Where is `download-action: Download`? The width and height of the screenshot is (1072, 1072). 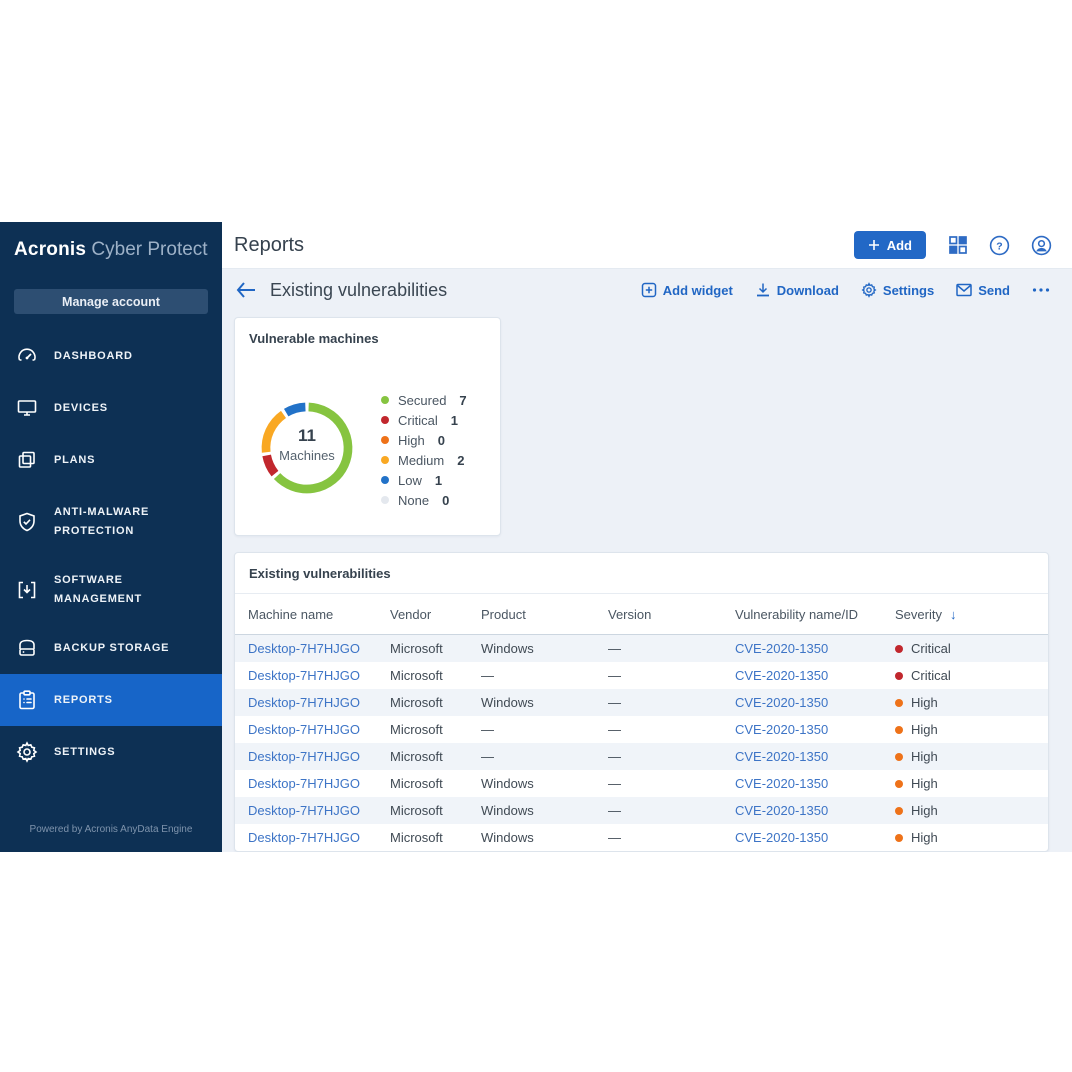
download-action: Download is located at coordinates (797, 290).